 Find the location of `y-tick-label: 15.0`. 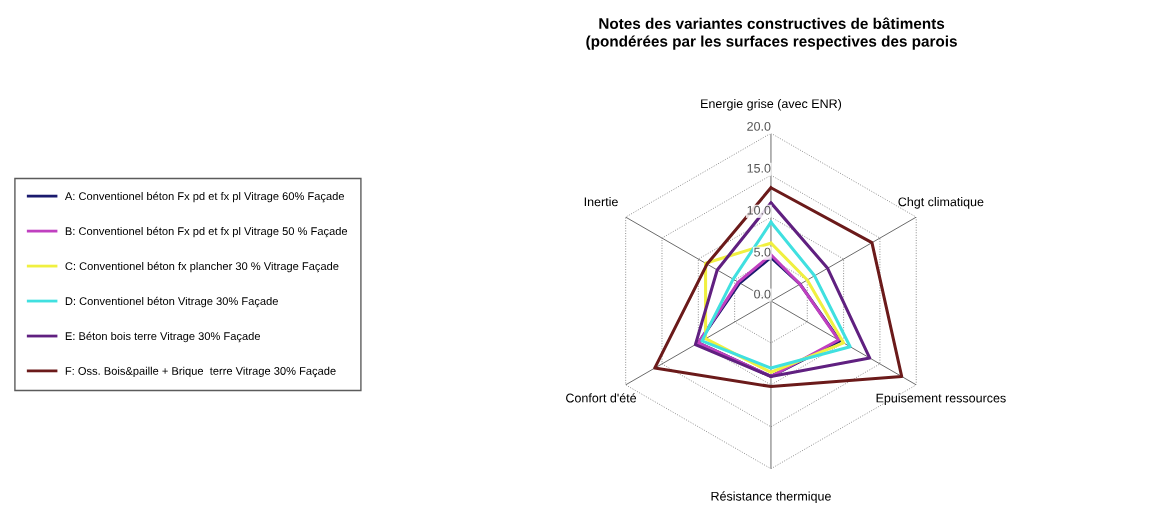

y-tick-label: 15.0 is located at coordinates (759, 168).